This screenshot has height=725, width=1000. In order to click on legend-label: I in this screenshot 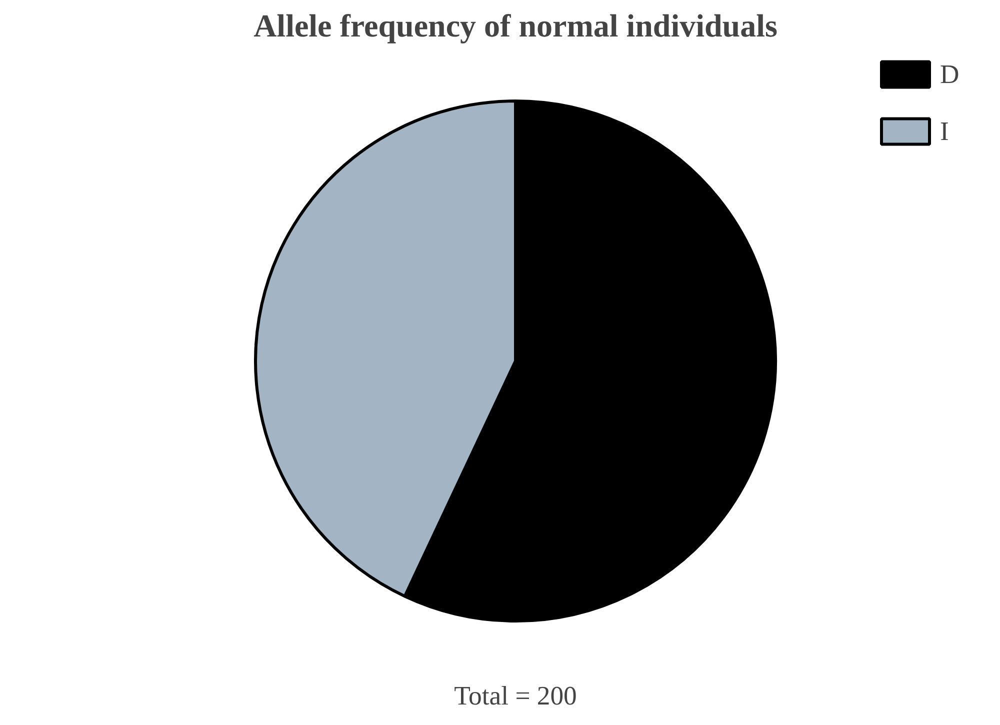, I will do `click(945, 131)`.